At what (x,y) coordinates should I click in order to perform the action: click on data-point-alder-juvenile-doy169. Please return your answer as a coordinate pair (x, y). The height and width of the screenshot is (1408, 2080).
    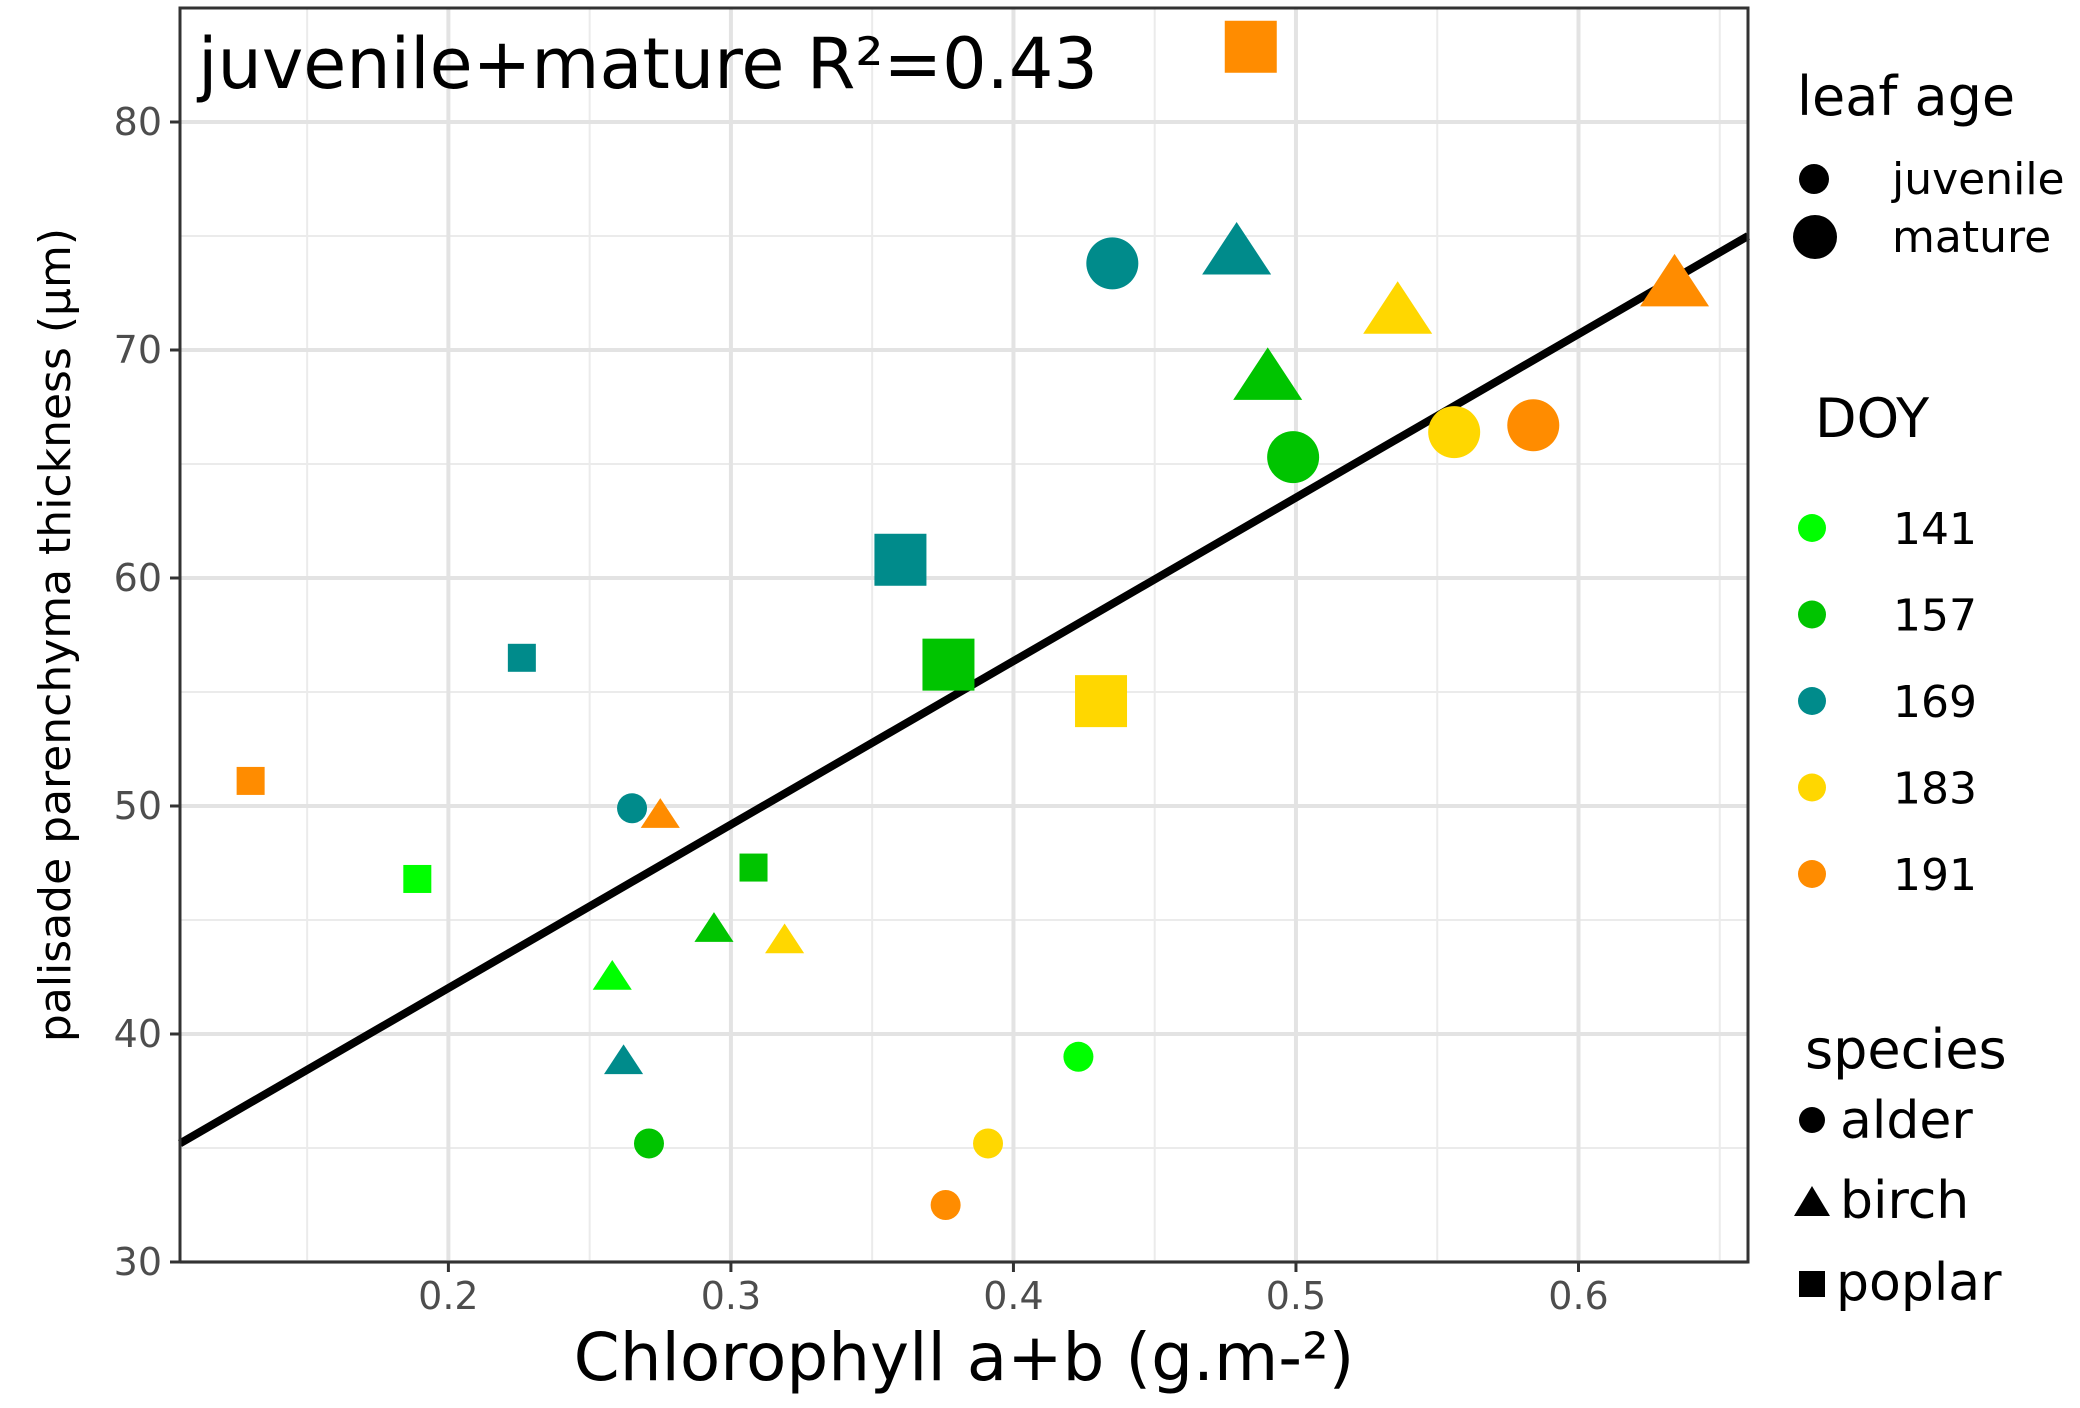
    Looking at the image, I should click on (632, 808).